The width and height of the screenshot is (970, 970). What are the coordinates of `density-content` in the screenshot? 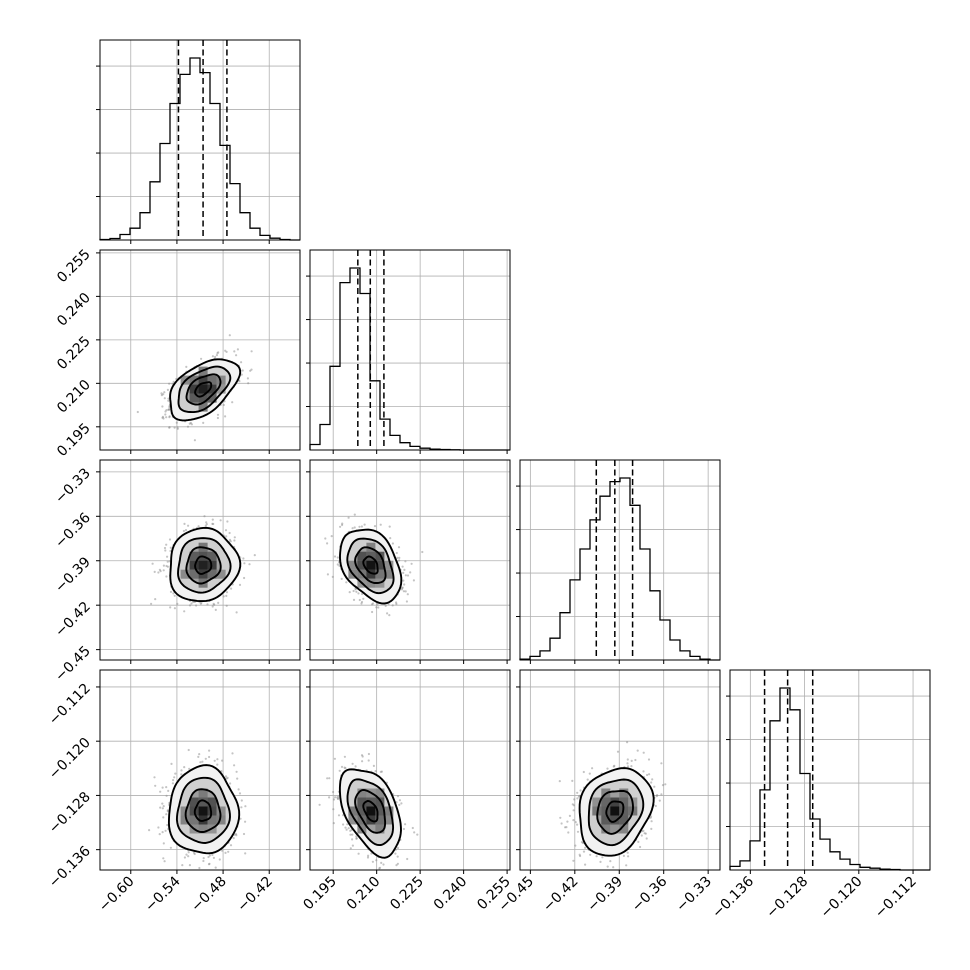 It's located at (374, 565).